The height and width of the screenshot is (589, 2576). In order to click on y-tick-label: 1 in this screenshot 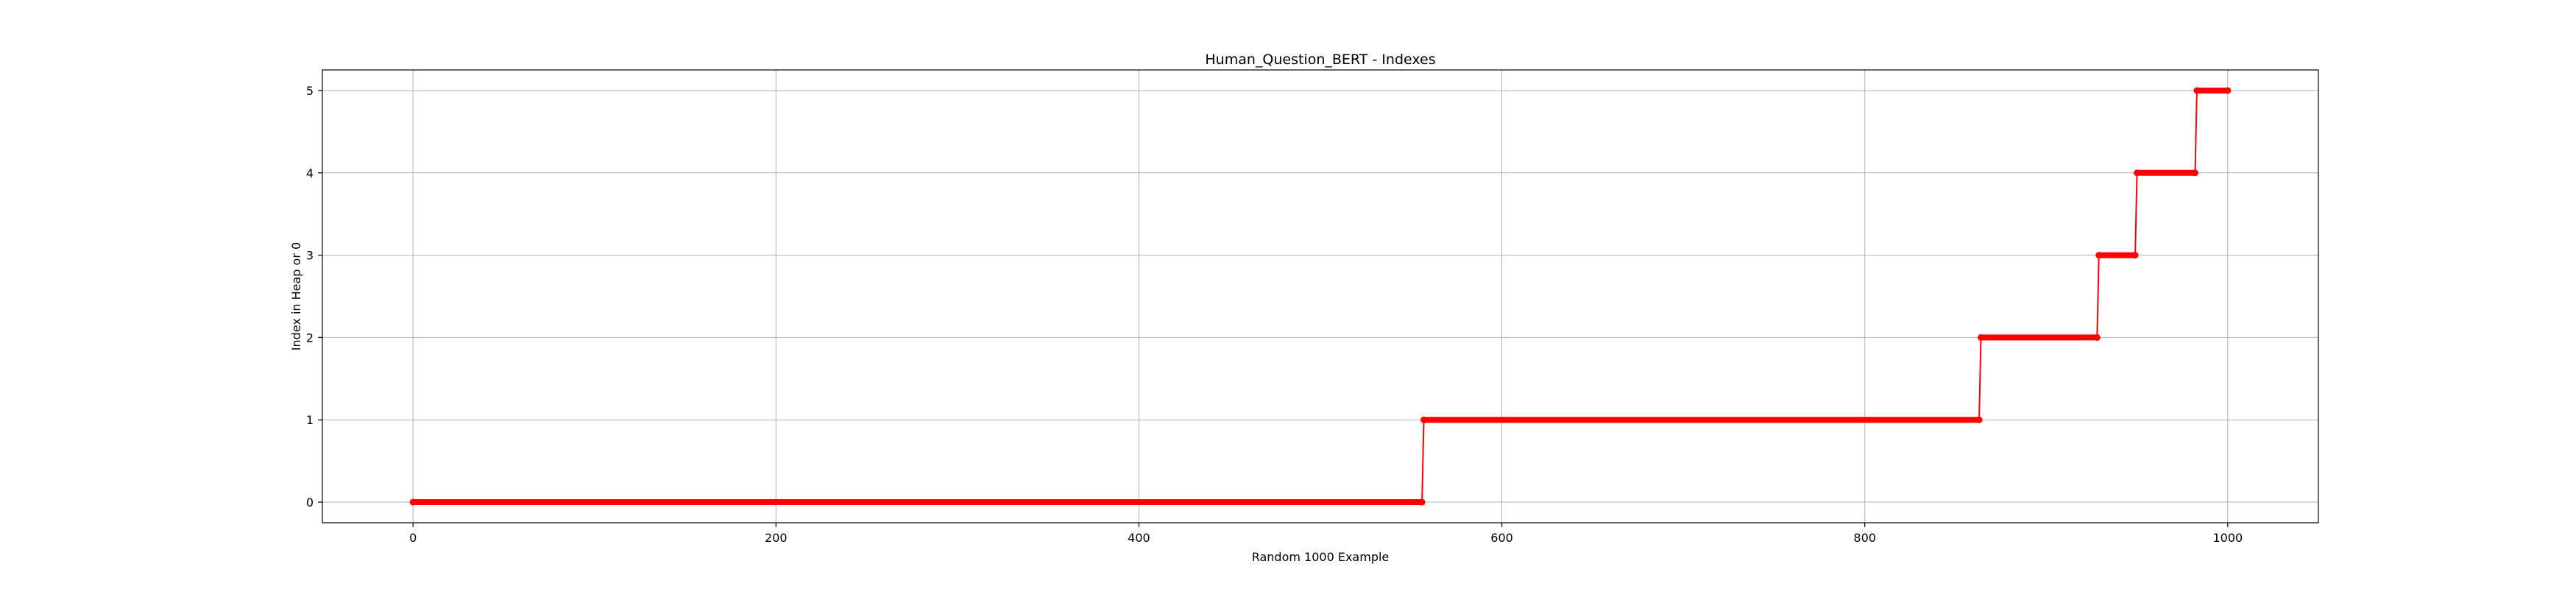, I will do `click(310, 420)`.